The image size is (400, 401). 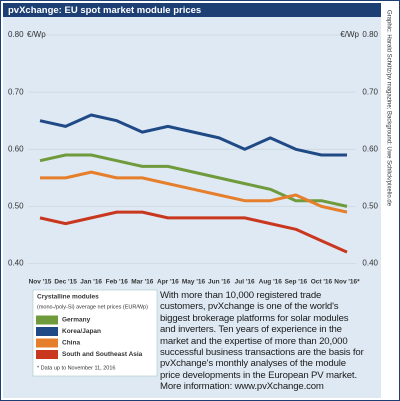 What do you see at coordinates (322, 282) in the screenshot?
I see `x-tick-label: Oct '16` at bounding box center [322, 282].